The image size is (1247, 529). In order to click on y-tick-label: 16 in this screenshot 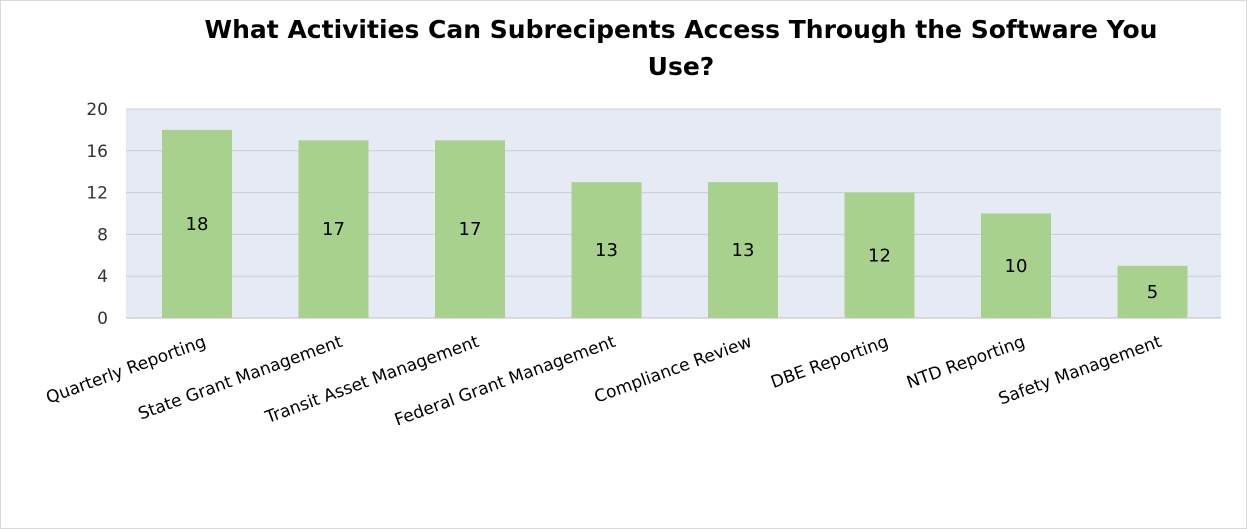, I will do `click(97, 152)`.